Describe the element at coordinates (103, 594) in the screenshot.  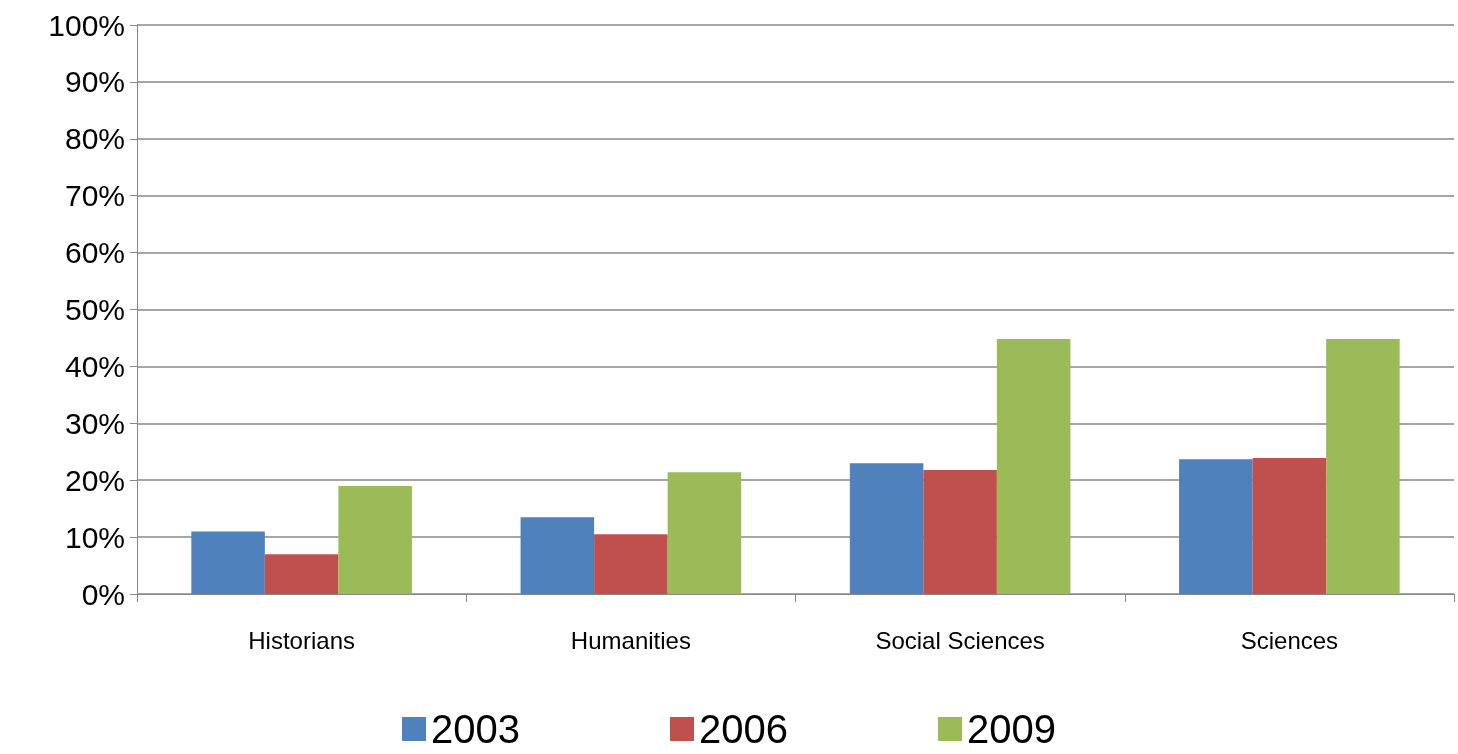
I see `y-tick-label: 0%` at that location.